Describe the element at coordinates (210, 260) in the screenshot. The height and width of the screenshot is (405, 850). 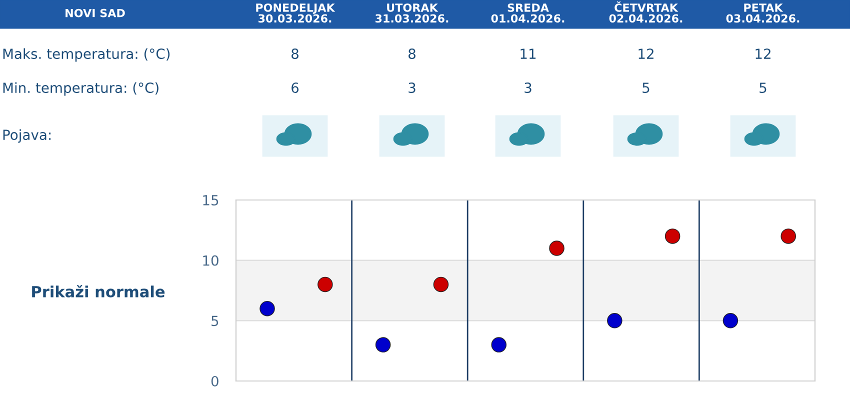
I see `y-tick-label: 10` at that location.